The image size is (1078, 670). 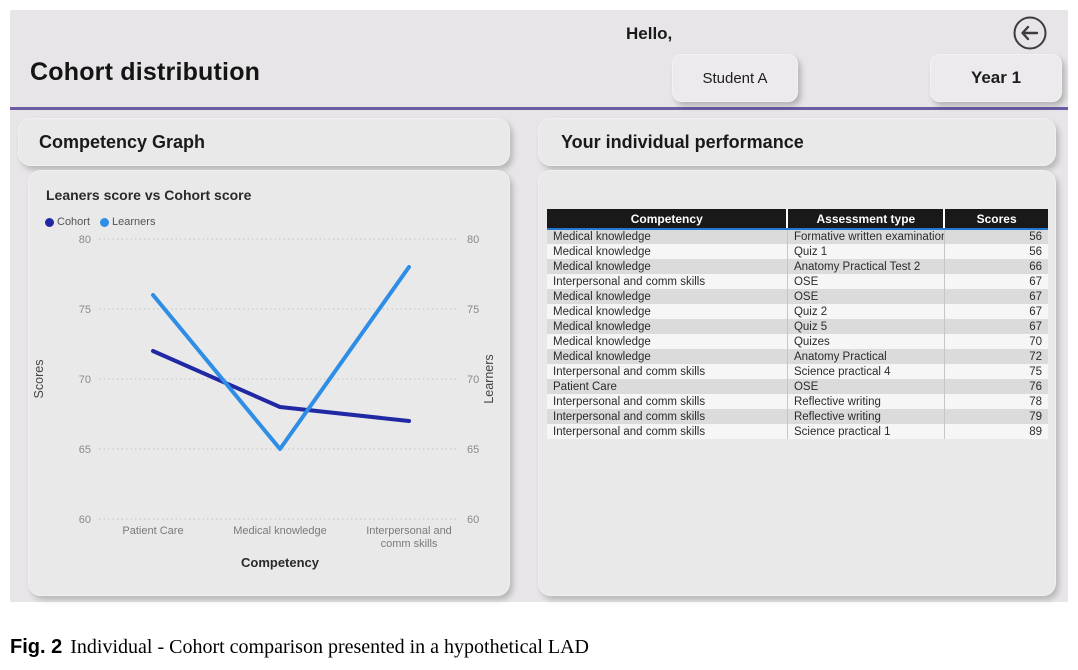 What do you see at coordinates (995, 431) in the screenshot?
I see `table-cell-score: 89` at bounding box center [995, 431].